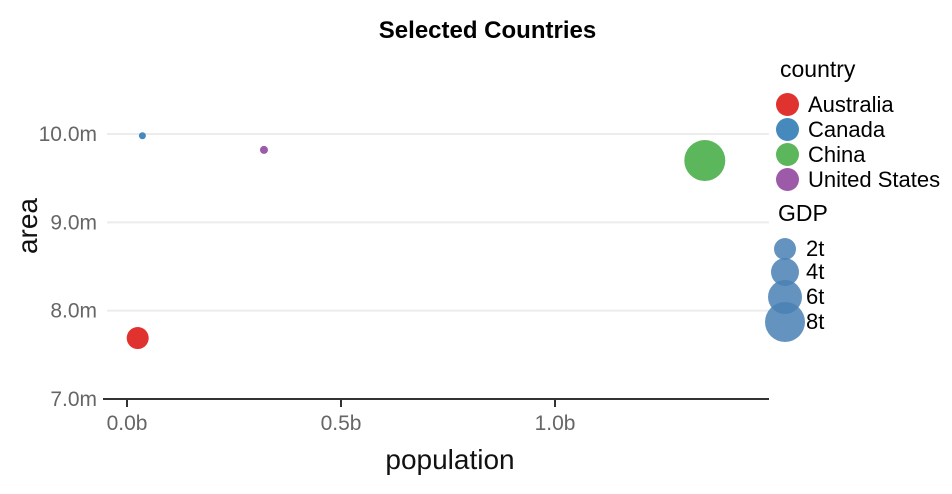  I want to click on legend-item-label: Australia, so click(851, 104).